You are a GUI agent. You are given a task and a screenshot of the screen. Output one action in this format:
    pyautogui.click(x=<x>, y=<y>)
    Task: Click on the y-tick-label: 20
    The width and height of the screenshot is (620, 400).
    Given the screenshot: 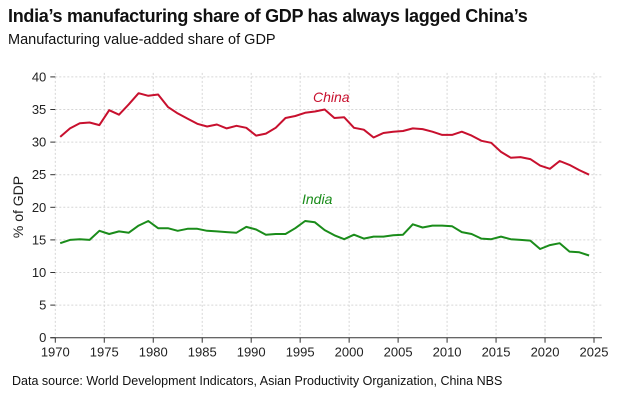 What is the action you would take?
    pyautogui.click(x=39, y=207)
    